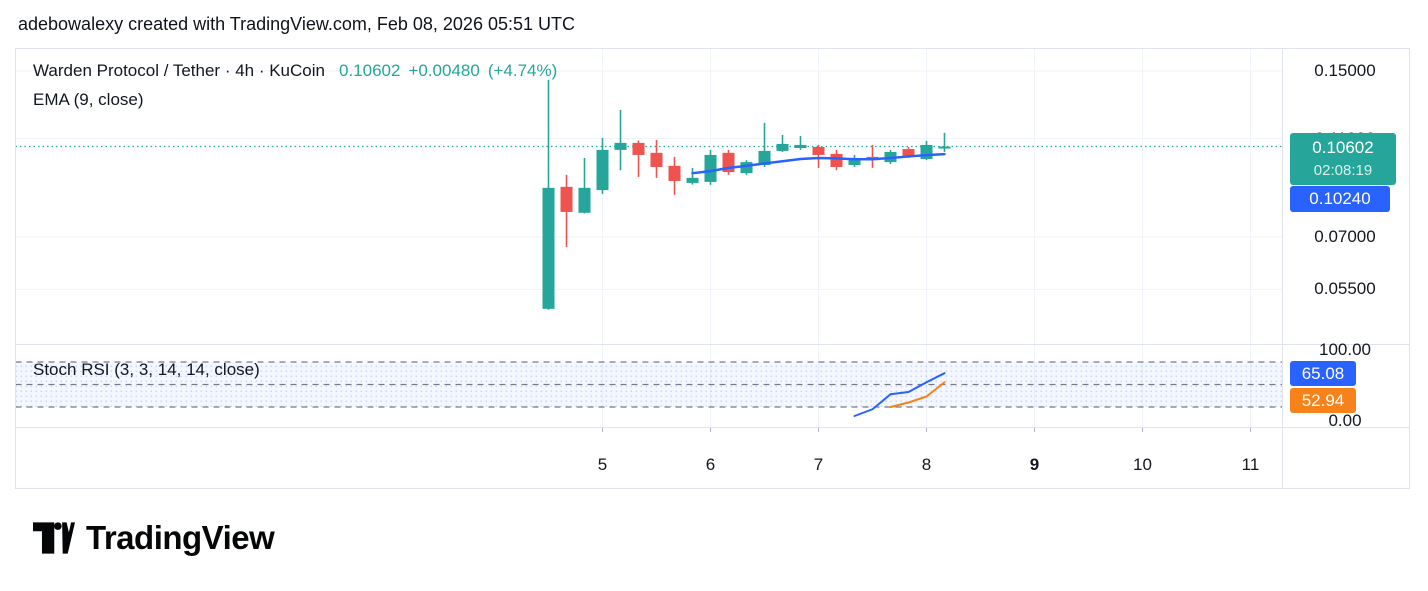  I want to click on quote-change-percent: (+4.74%), so click(522, 70).